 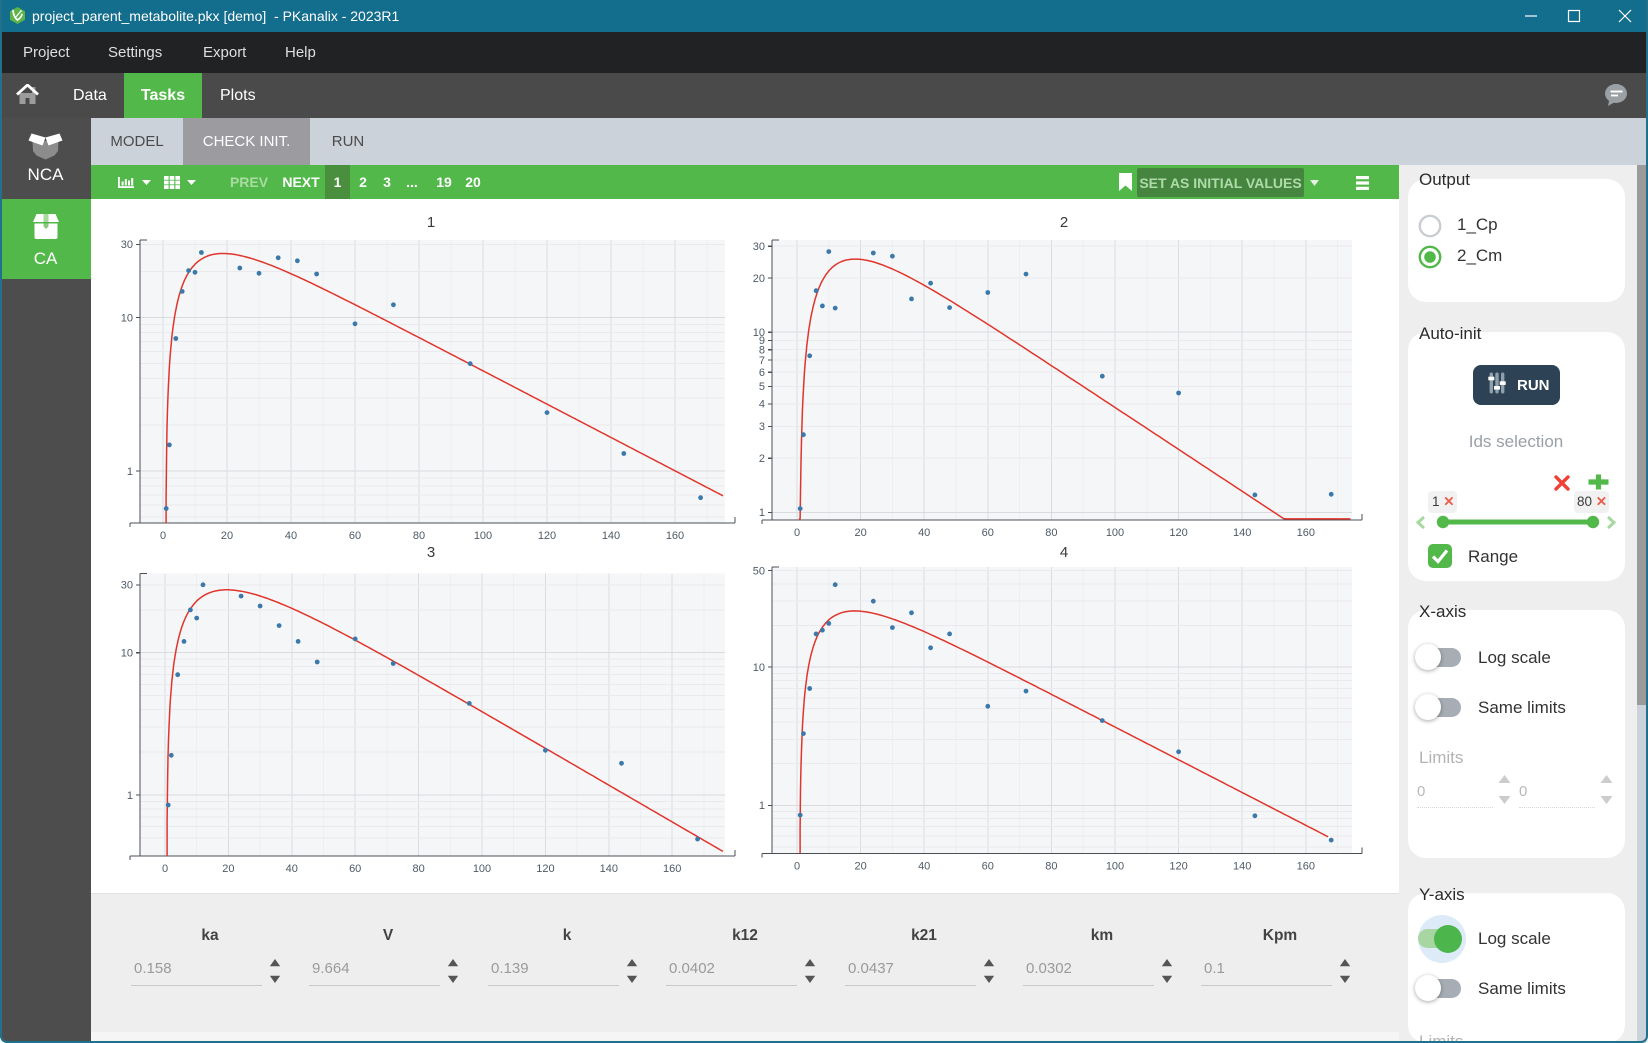 I want to click on svg-text: 50, so click(x=759, y=571).